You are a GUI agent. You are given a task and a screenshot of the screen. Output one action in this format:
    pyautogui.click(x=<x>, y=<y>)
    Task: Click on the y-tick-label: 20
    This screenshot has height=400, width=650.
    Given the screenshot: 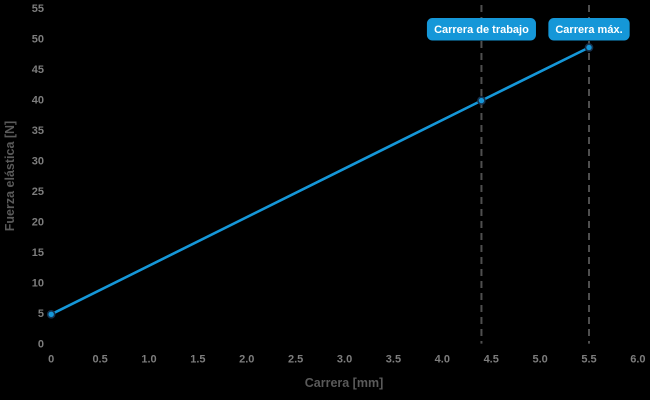 What is the action you would take?
    pyautogui.click(x=38, y=222)
    